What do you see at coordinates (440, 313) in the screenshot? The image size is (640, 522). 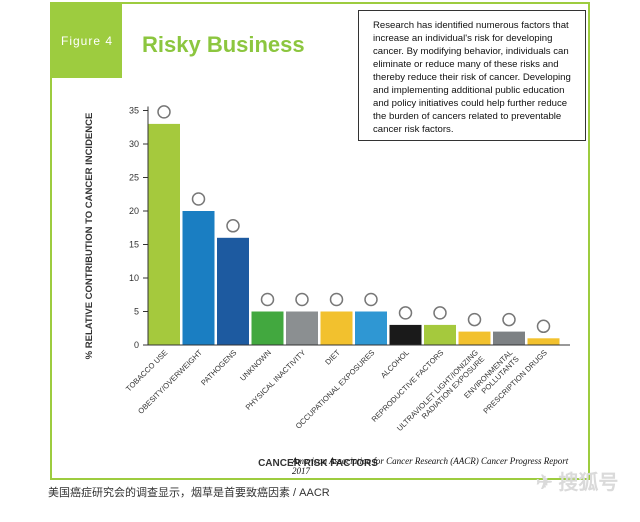 I see `figure-icon` at bounding box center [440, 313].